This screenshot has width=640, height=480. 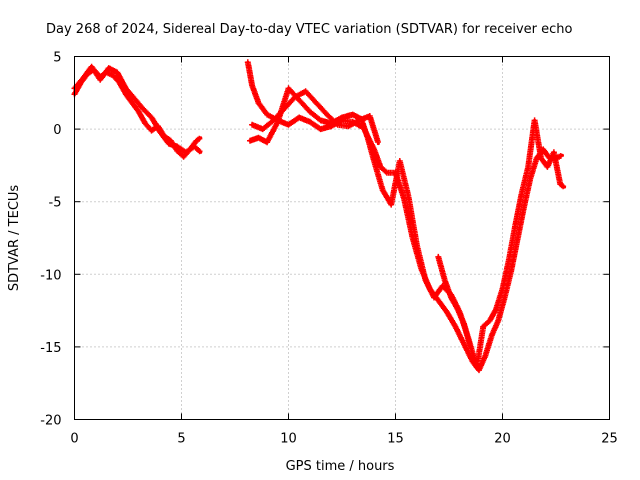 What do you see at coordinates (609, 439) in the screenshot?
I see `x-tick-label: 25` at bounding box center [609, 439].